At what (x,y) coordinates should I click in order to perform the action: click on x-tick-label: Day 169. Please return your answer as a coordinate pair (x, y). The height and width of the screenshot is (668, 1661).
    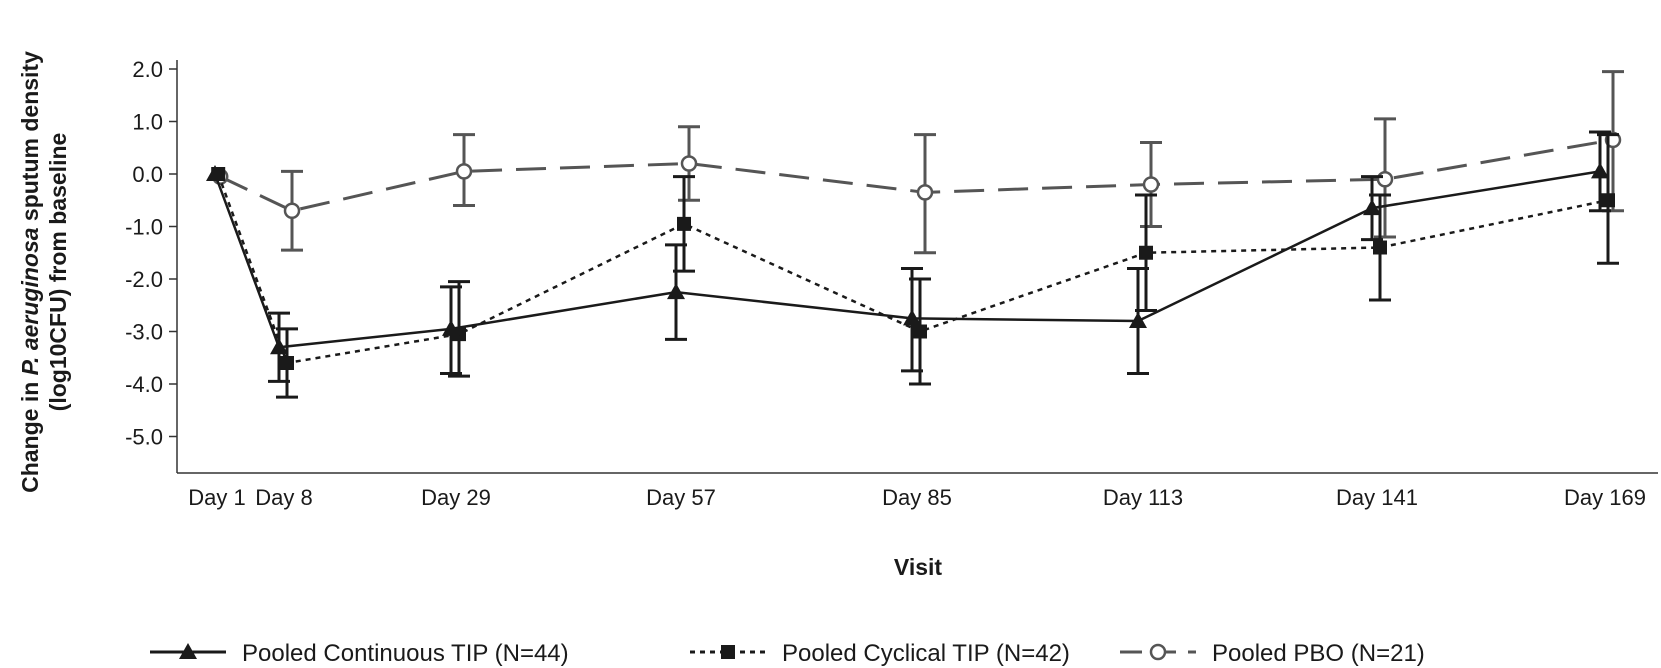
    Looking at the image, I should click on (1605, 497).